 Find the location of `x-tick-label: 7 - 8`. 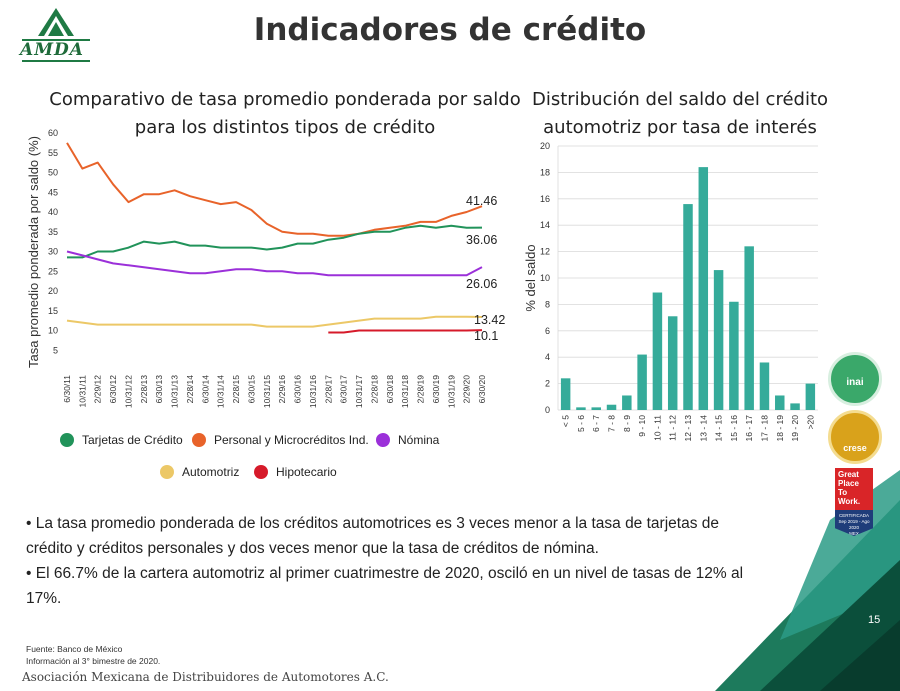

x-tick-label: 7 - 8 is located at coordinates (612, 423).